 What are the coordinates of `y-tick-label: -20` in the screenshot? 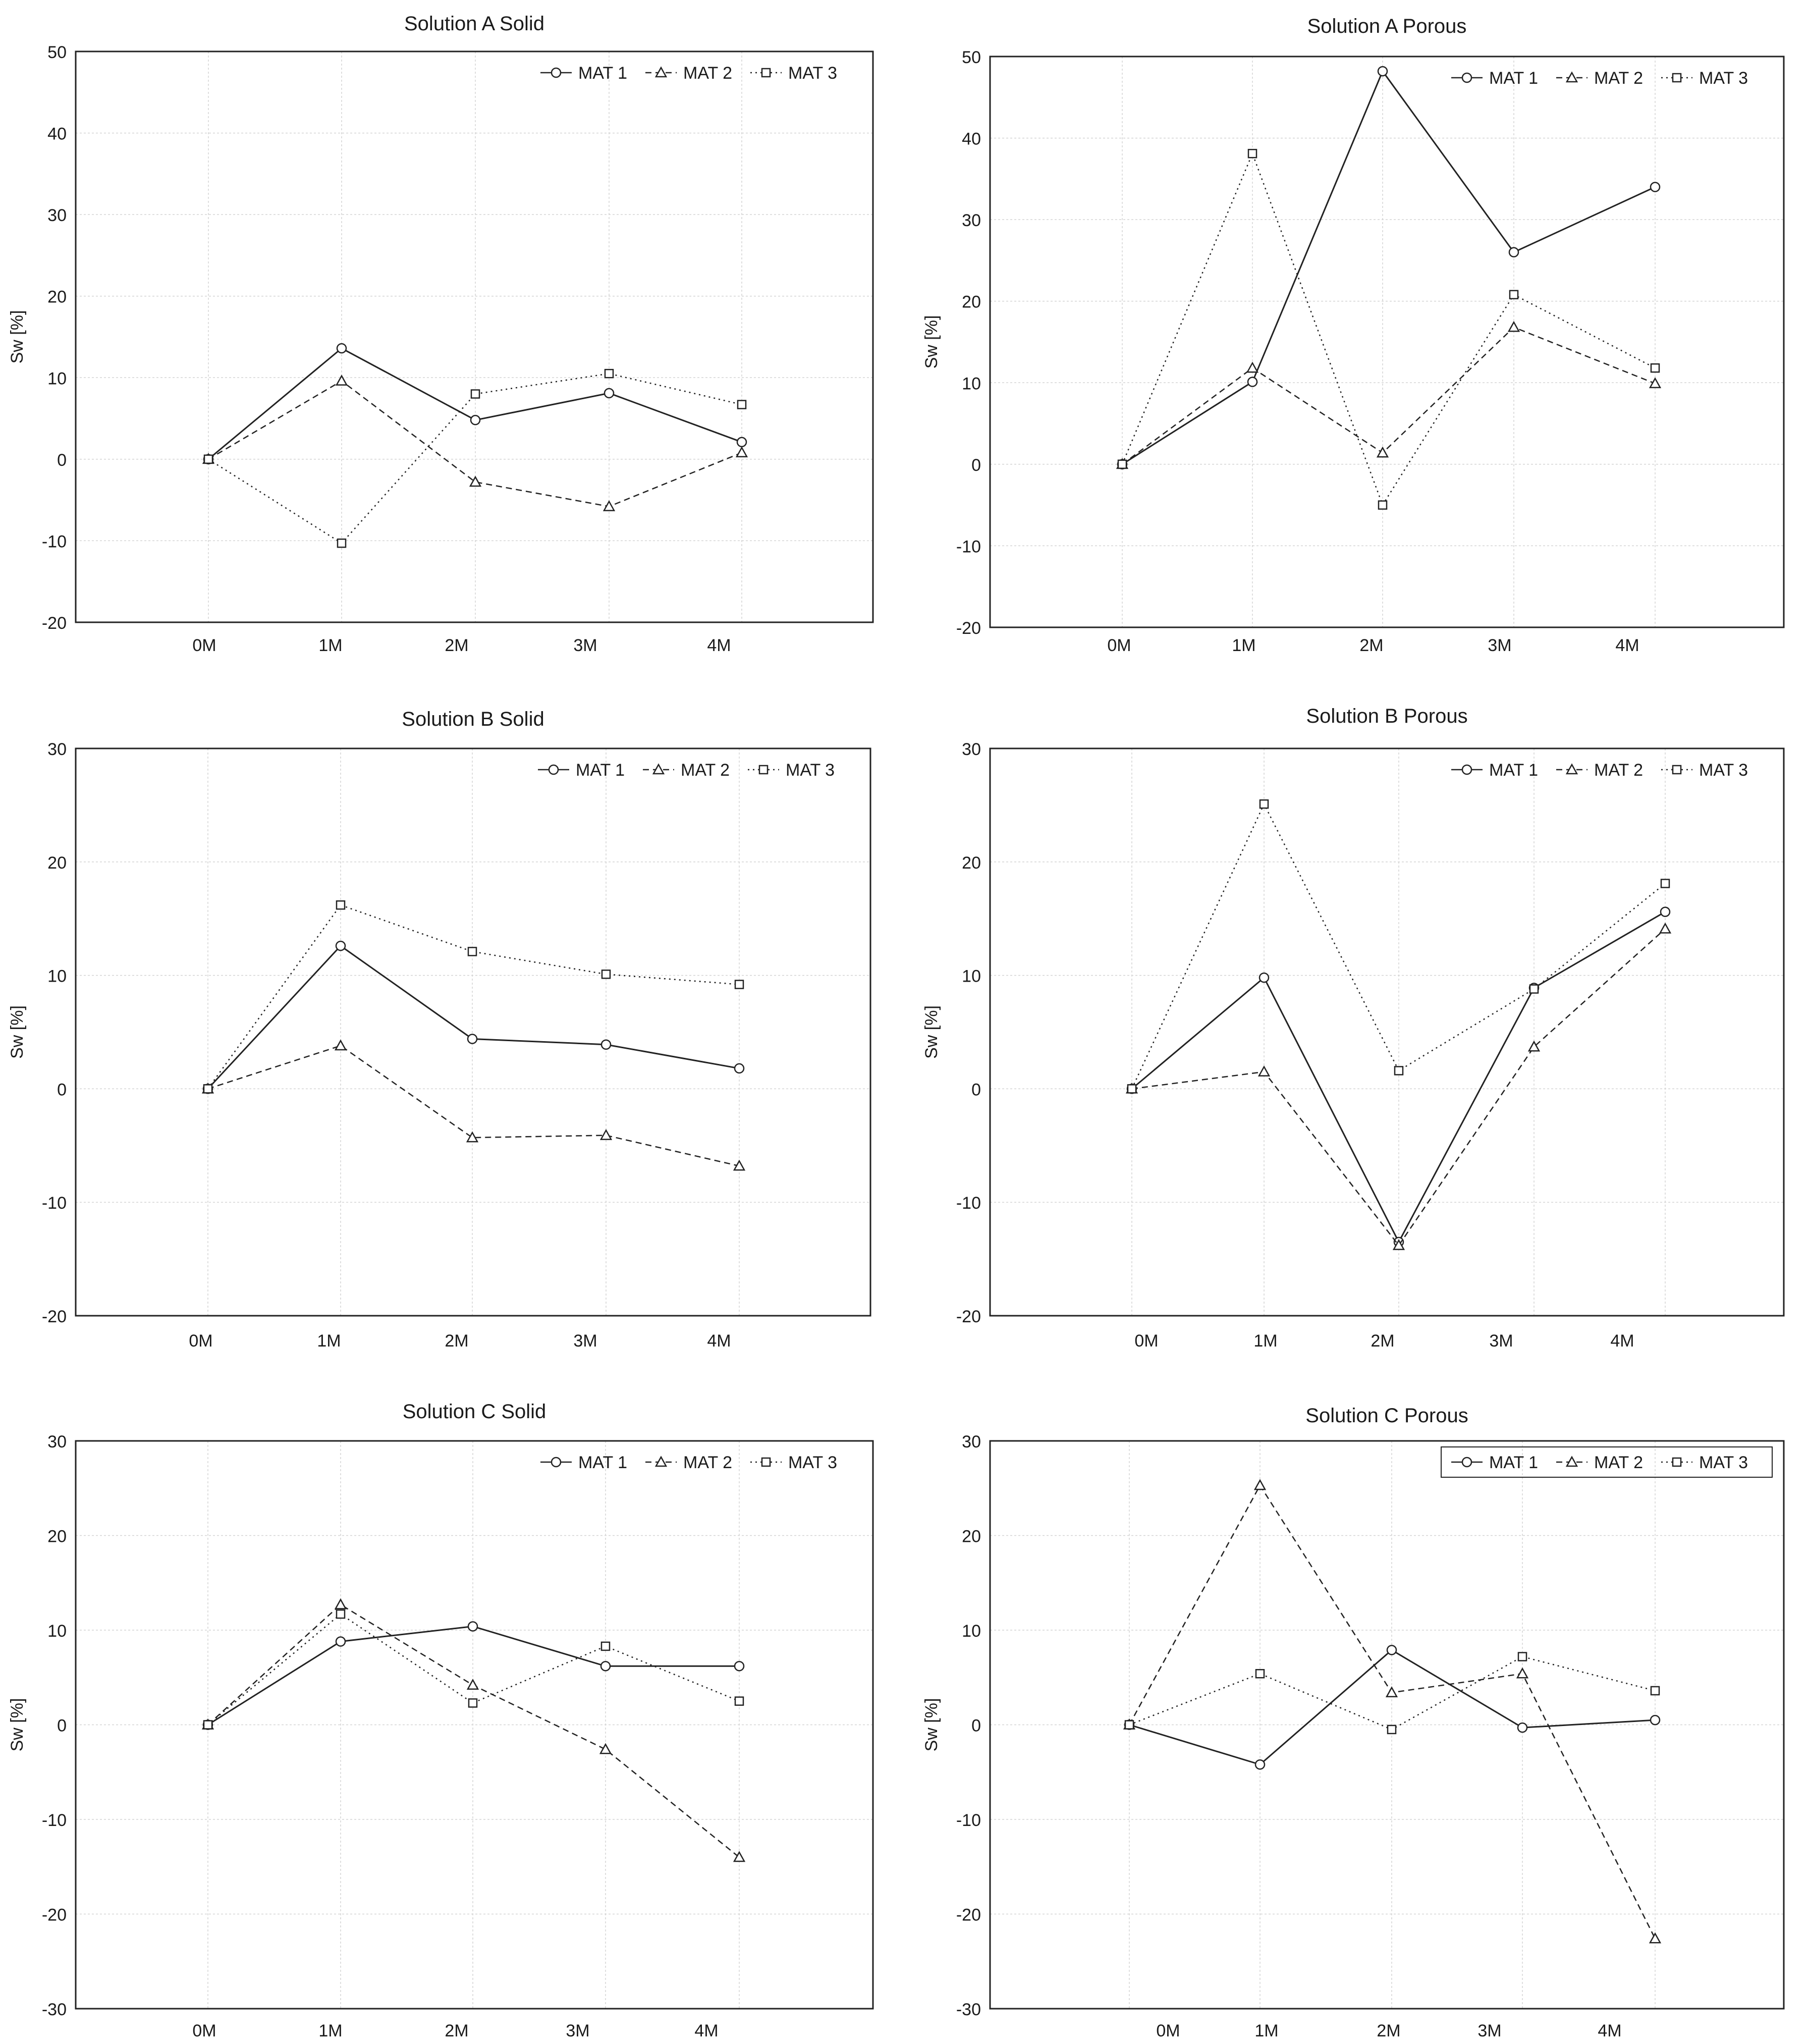 It's located at (55, 623).